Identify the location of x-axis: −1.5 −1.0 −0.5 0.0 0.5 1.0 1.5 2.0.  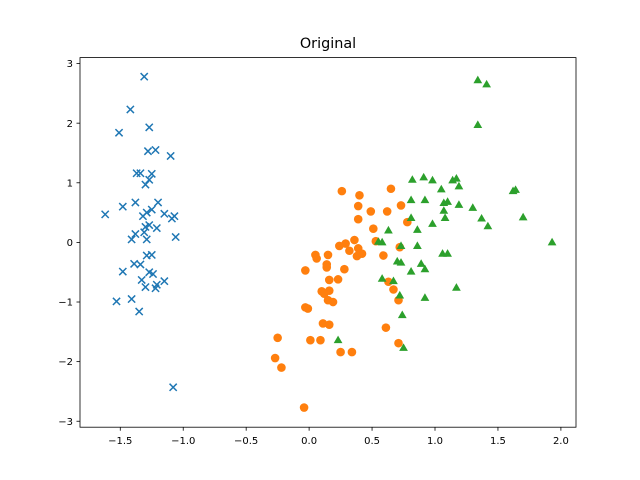
(338, 437).